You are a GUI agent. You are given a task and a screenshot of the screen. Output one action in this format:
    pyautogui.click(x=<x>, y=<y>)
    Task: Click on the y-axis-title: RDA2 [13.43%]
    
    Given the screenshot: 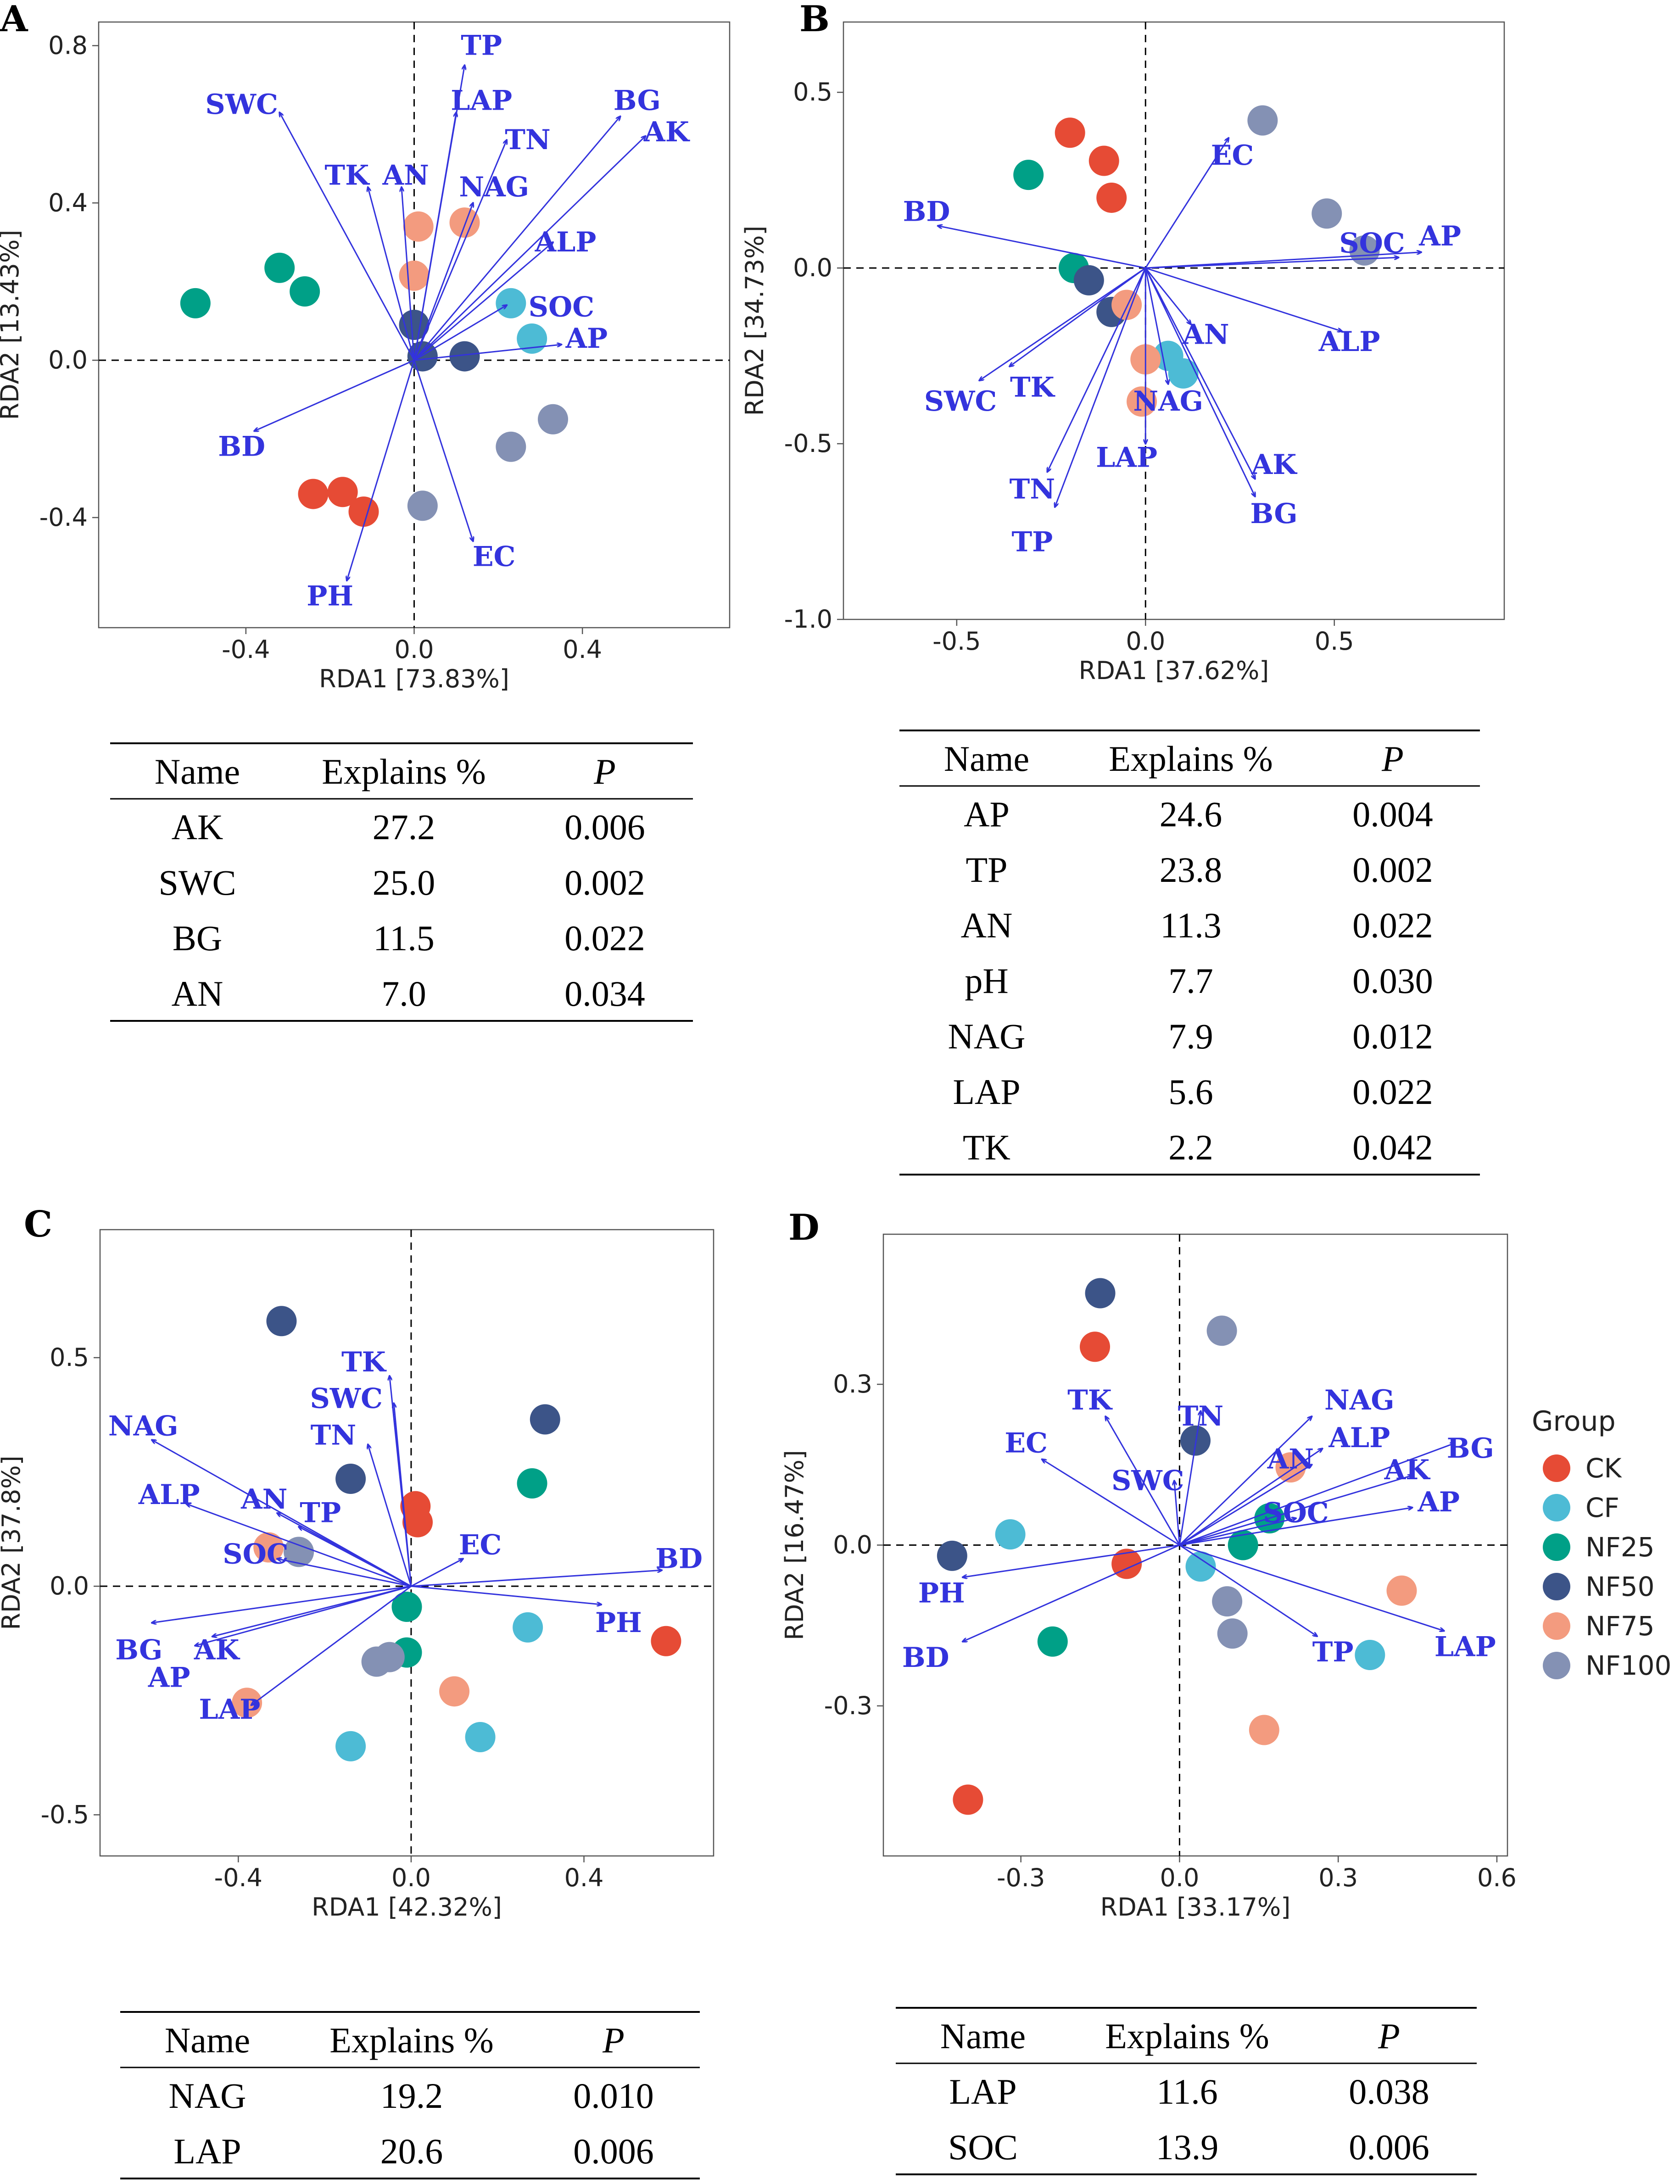 What is the action you would take?
    pyautogui.click(x=12, y=325)
    